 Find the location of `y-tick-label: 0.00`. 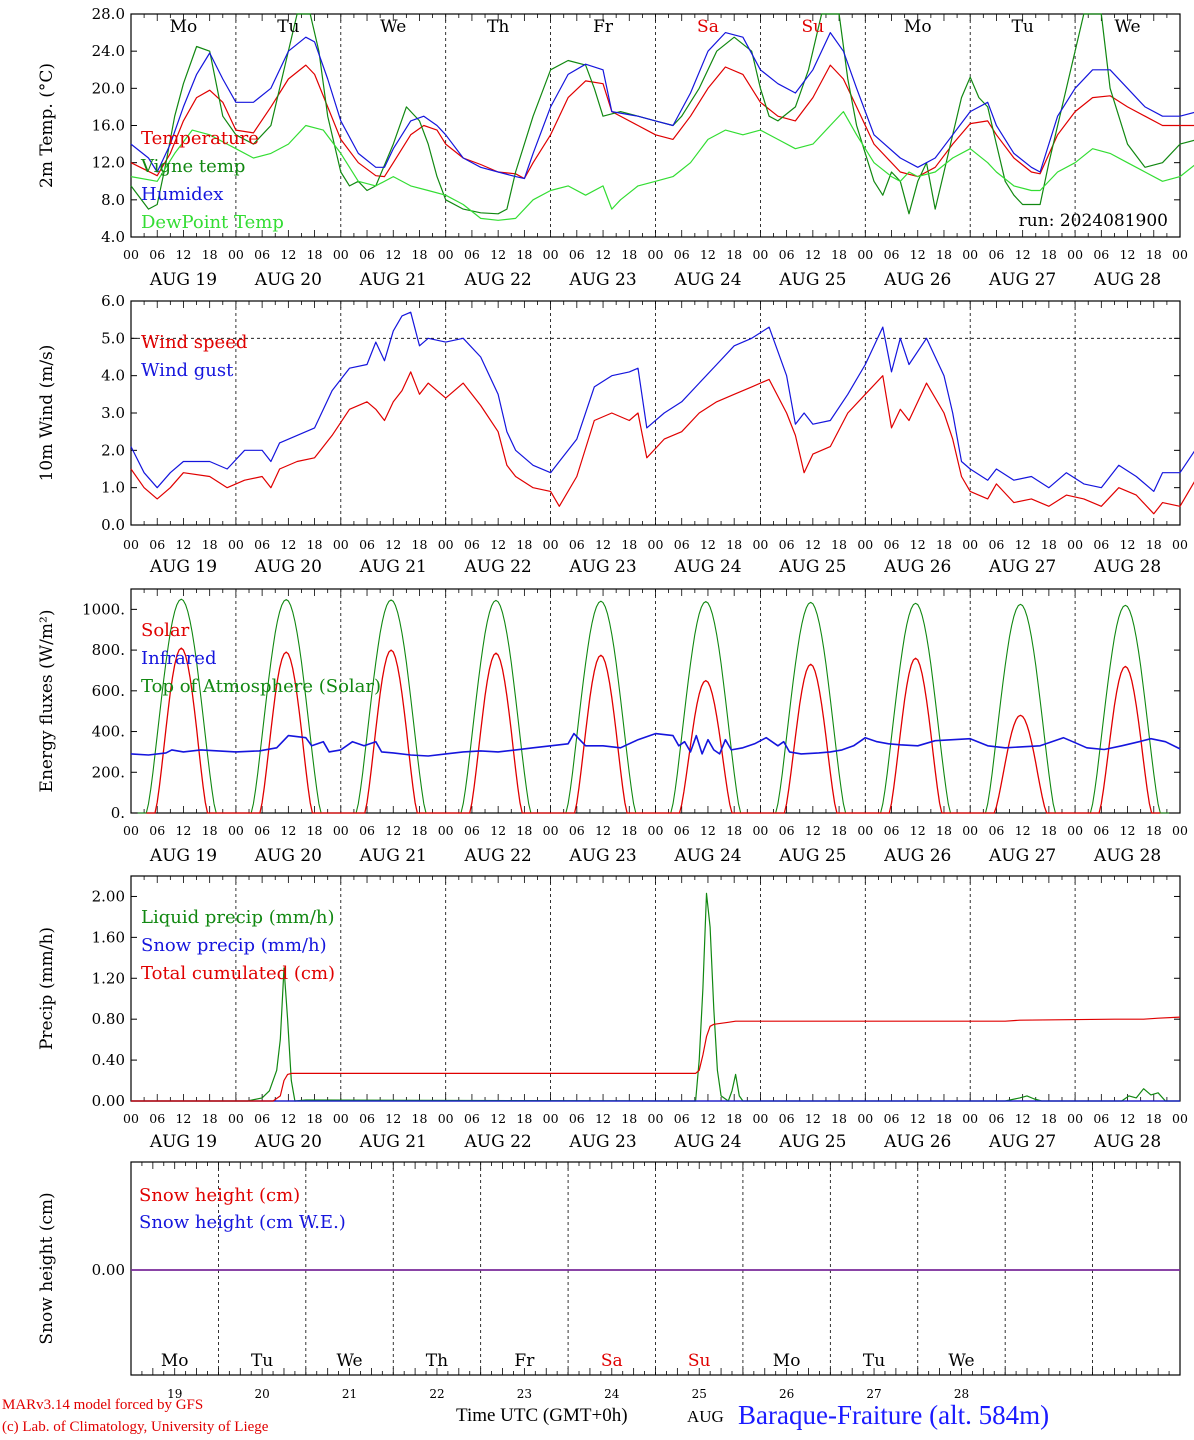

y-tick-label: 0.00 is located at coordinates (108, 1270).